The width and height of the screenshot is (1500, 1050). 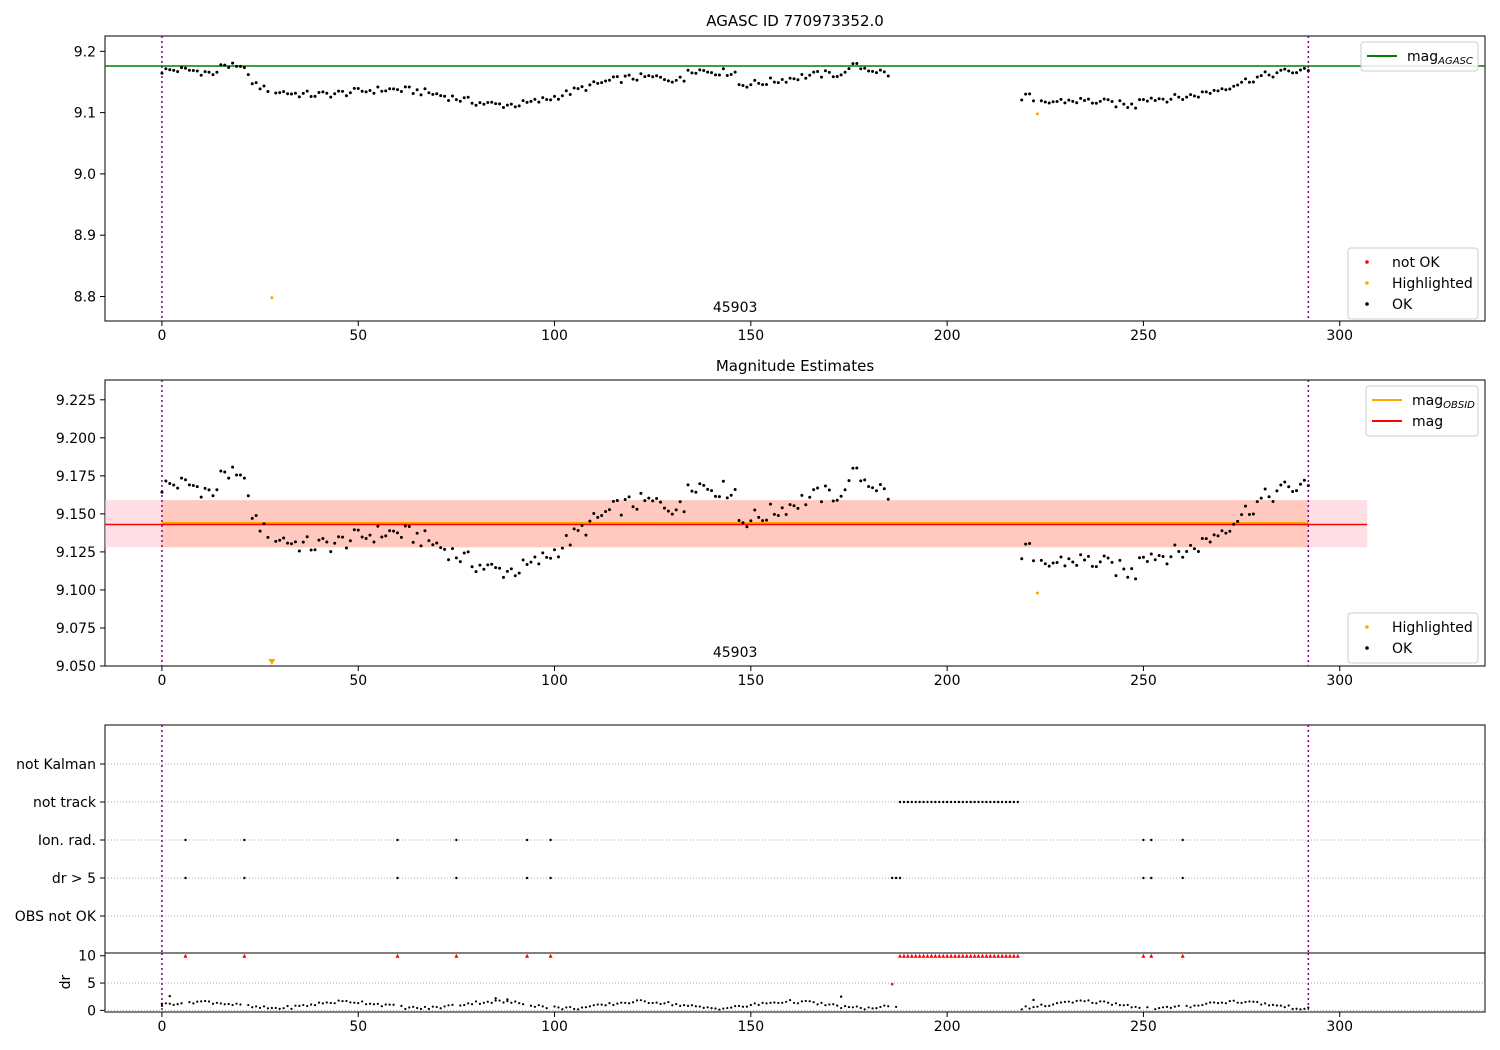 I want to click on panel-agasc-legend-bottom-label: OK, so click(x=1402, y=305).